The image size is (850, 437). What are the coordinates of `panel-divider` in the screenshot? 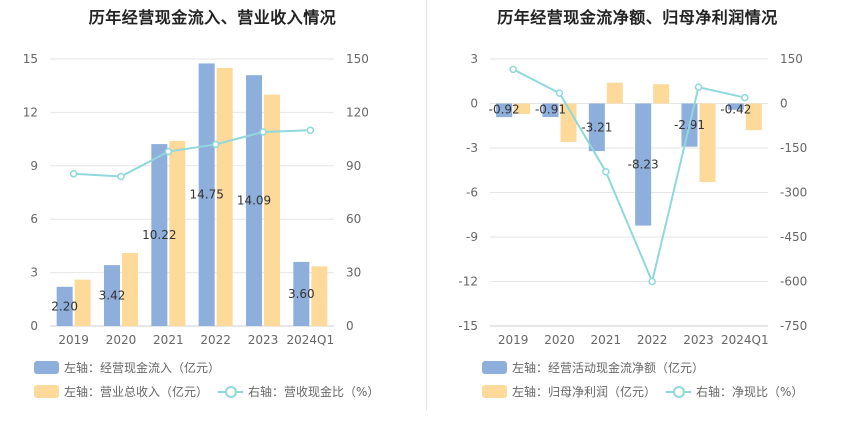 It's located at (426, 205).